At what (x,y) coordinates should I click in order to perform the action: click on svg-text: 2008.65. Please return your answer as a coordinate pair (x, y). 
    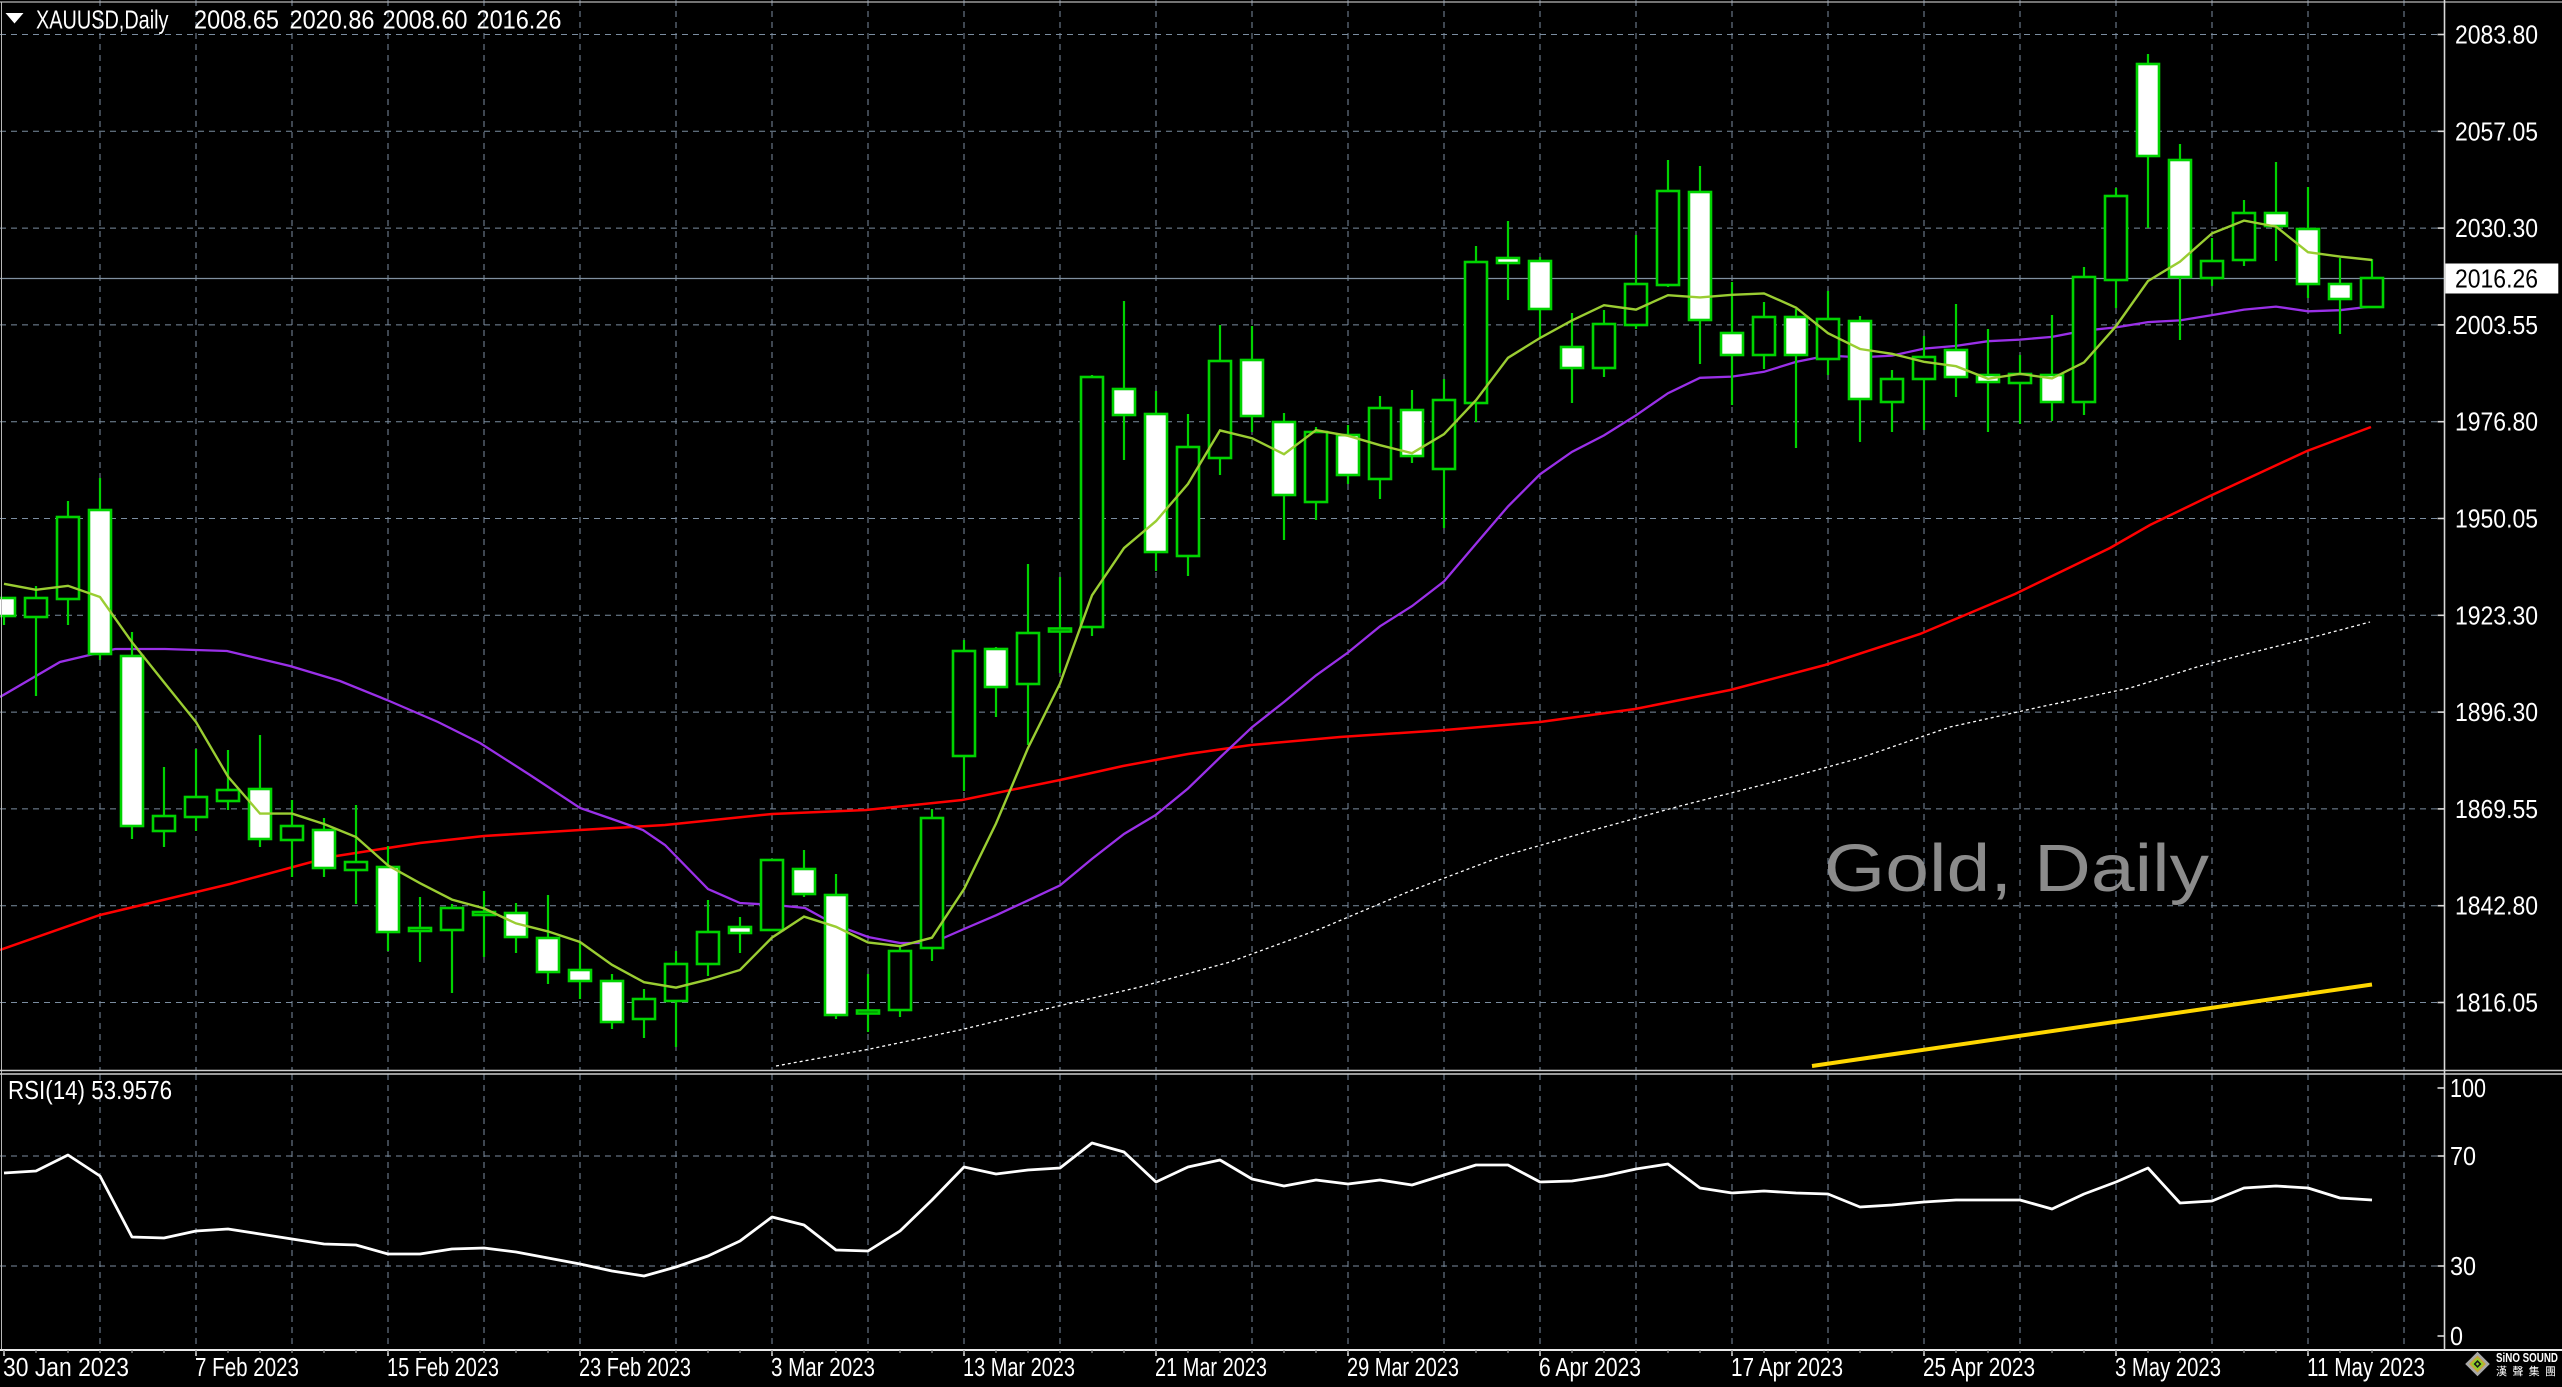
    Looking at the image, I should click on (236, 20).